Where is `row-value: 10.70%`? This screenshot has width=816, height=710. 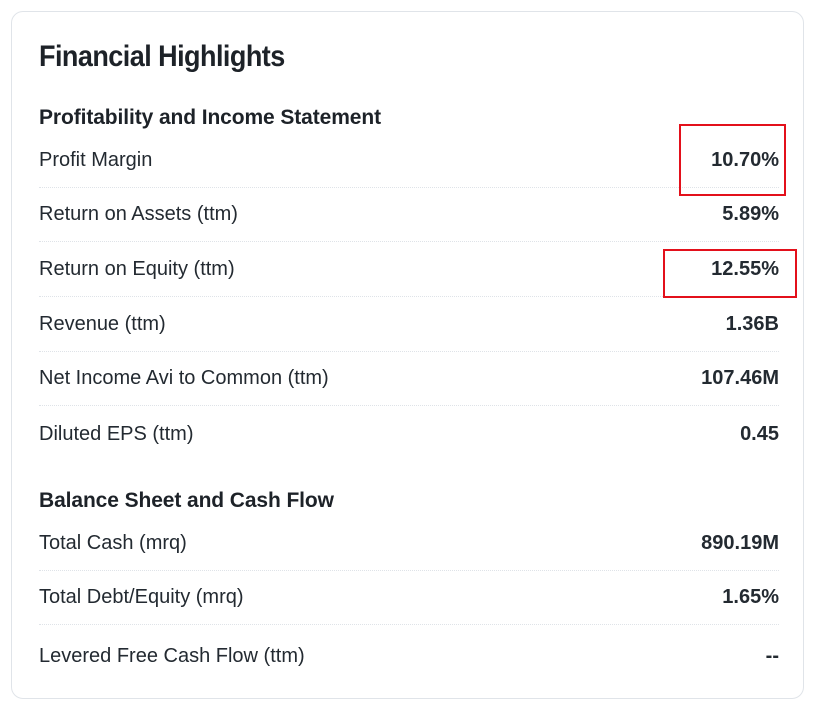
row-value: 10.70% is located at coordinates (745, 160).